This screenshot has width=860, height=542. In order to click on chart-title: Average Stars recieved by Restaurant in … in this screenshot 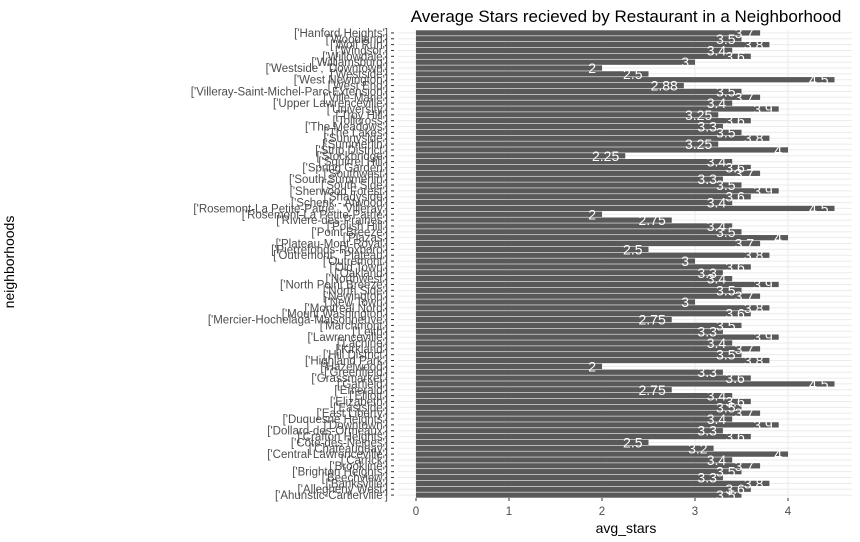, I will do `click(626, 16)`.